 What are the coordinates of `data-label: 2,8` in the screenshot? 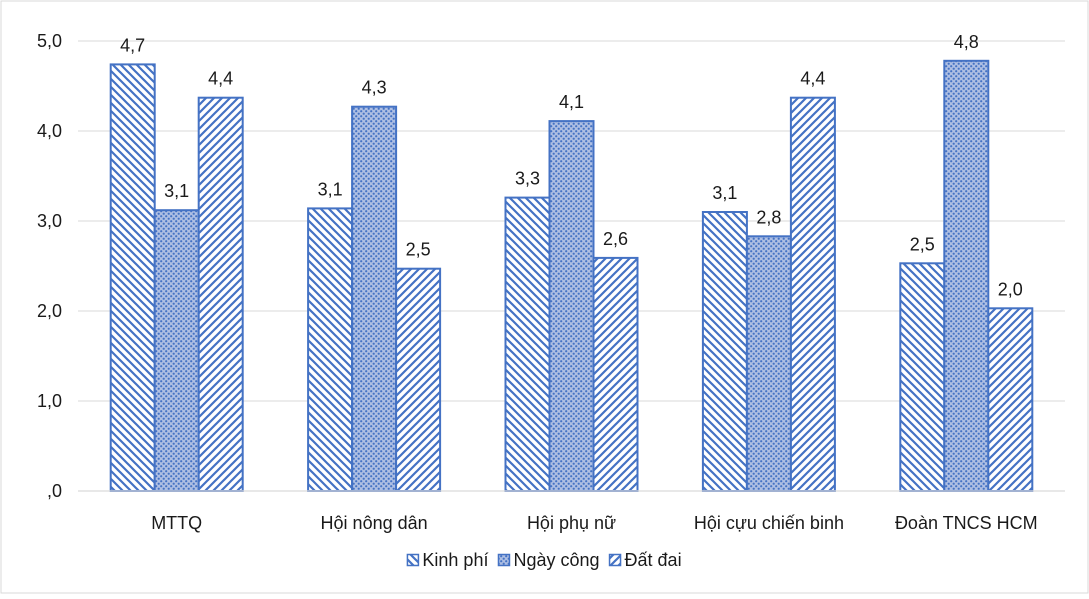 It's located at (768, 217).